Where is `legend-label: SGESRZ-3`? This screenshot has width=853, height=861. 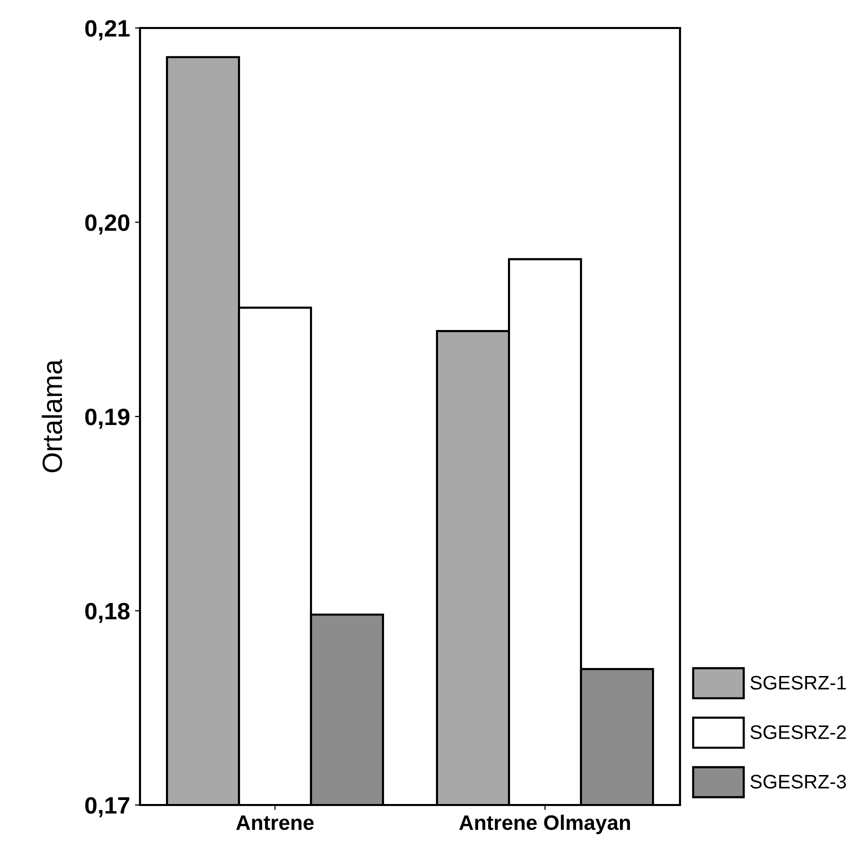
legend-label: SGESRZ-3 is located at coordinates (798, 781).